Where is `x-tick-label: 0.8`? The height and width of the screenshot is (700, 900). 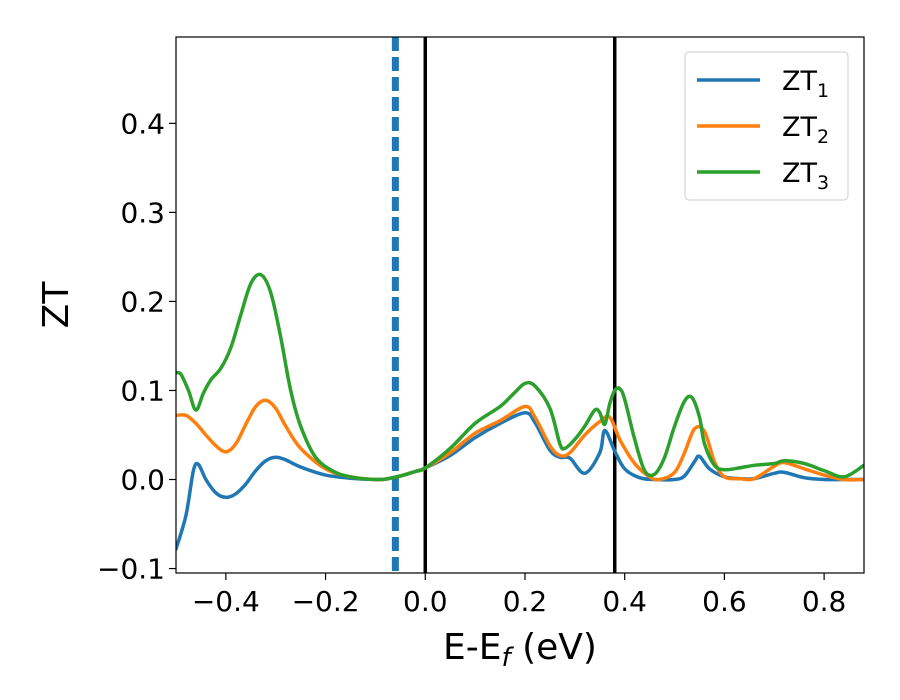
x-tick-label: 0.8 is located at coordinates (824, 601).